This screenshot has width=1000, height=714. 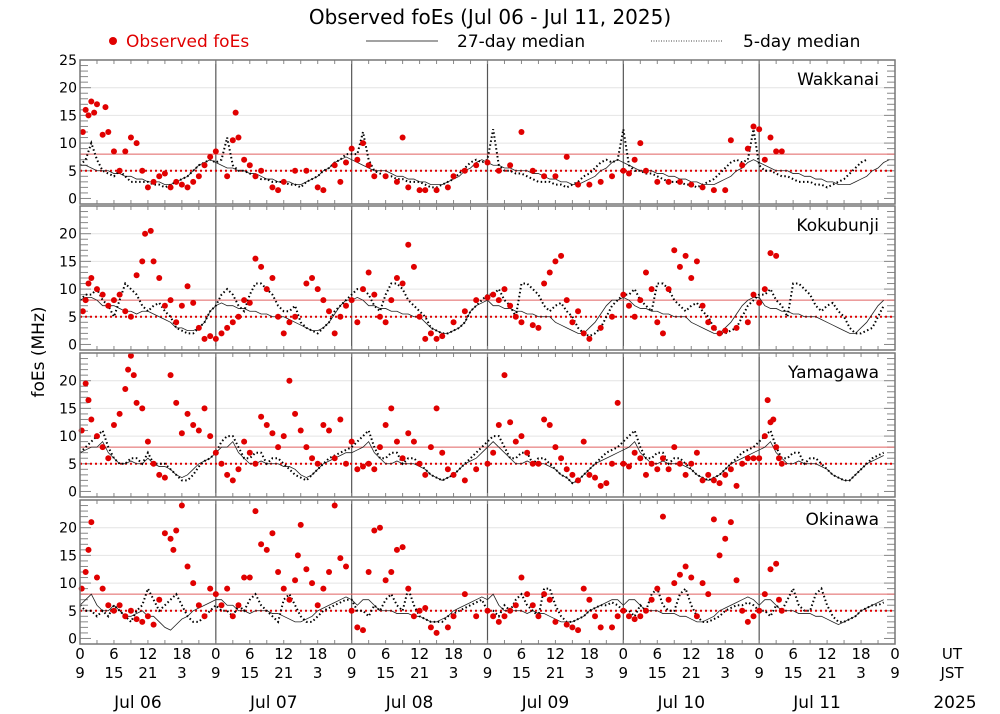 What do you see at coordinates (68, 529) in the screenshot?
I see `y-tick-label: 20` at bounding box center [68, 529].